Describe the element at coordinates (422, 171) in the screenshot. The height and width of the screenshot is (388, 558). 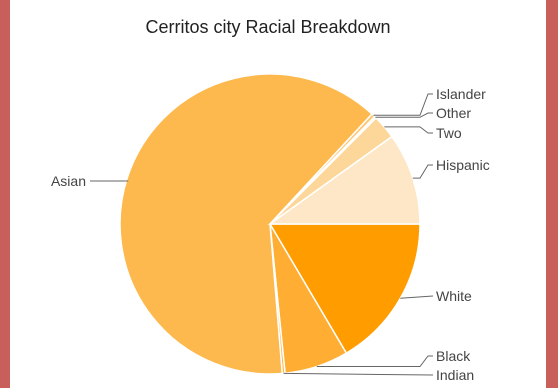
I see `leader-line-hispanic` at that location.